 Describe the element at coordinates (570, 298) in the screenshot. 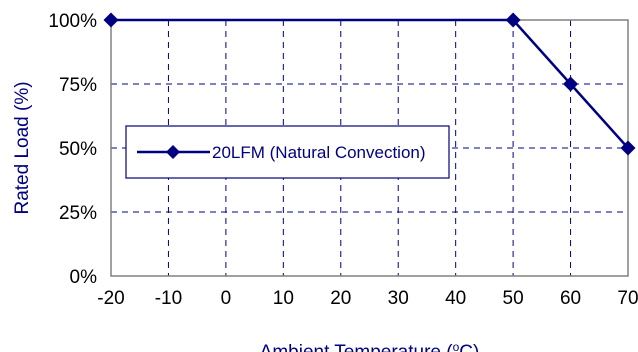

I see `x-tick-label: 60` at that location.